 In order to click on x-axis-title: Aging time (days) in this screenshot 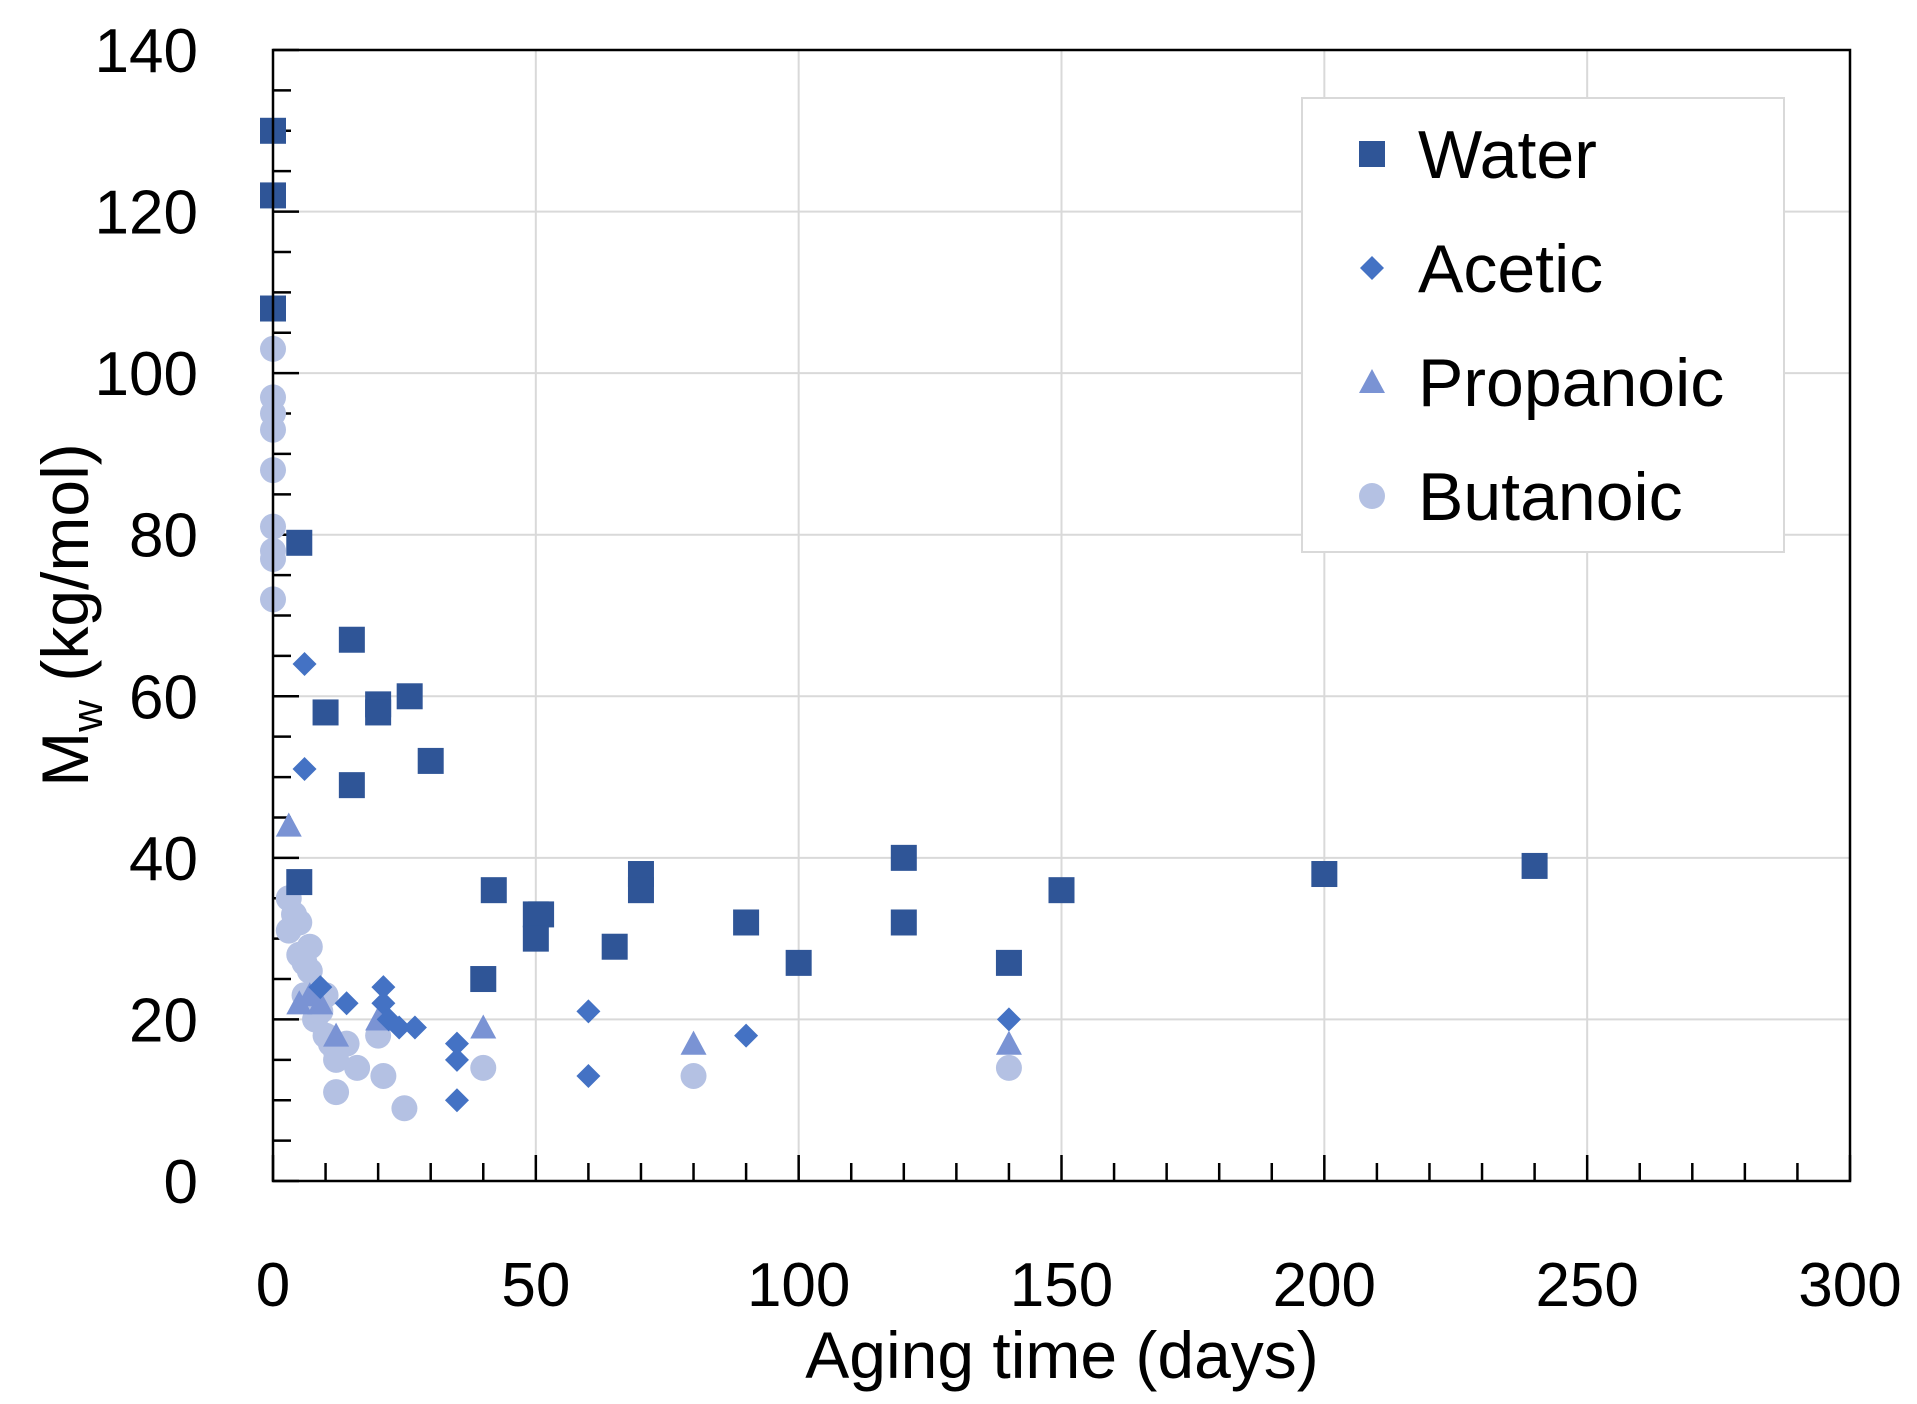, I will do `click(1062, 1355)`.